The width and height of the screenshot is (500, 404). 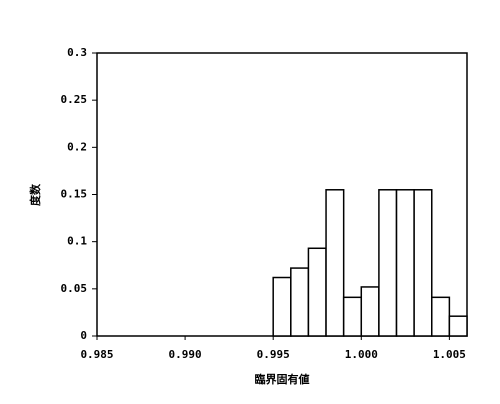 I want to click on x-tick-label: 1.005, so click(x=449, y=354).